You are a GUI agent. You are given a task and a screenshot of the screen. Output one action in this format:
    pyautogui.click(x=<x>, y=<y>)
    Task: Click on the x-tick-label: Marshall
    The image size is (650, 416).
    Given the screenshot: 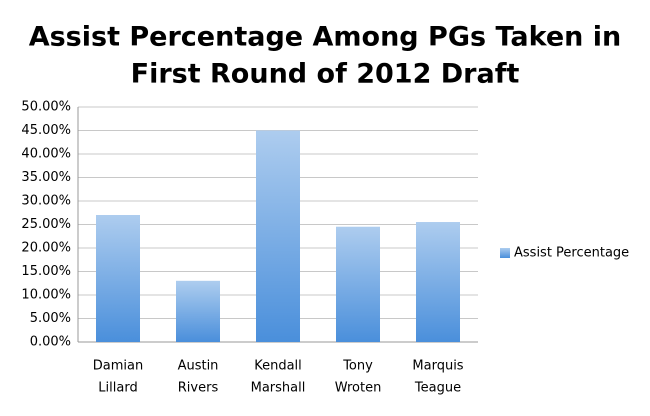 What is the action you would take?
    pyautogui.click(x=278, y=388)
    